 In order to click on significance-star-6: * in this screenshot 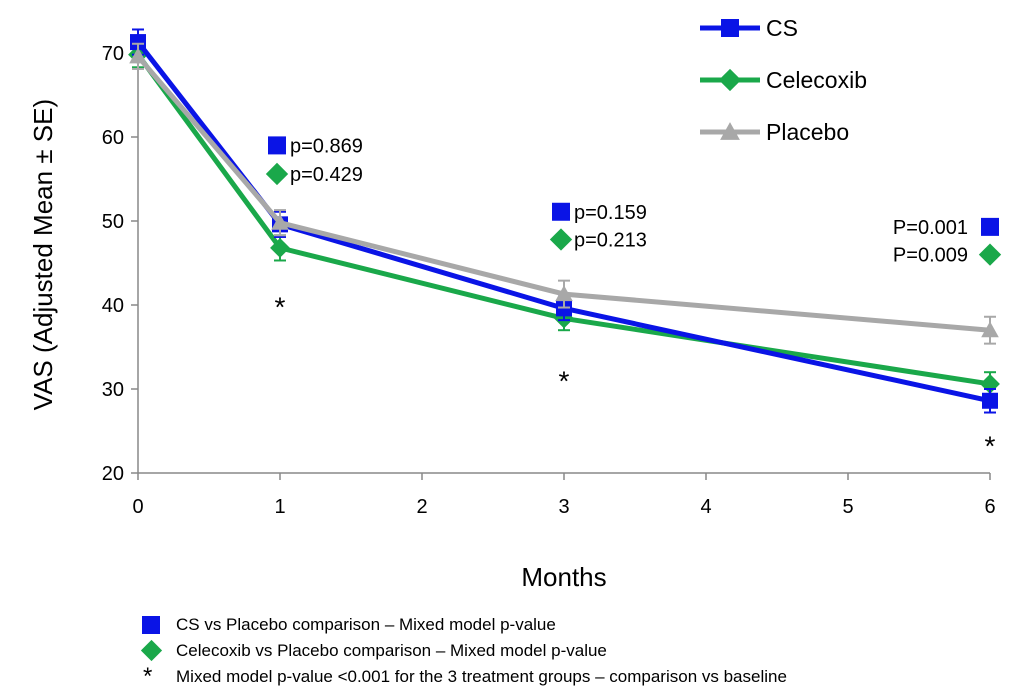, I will do `click(990, 445)`.